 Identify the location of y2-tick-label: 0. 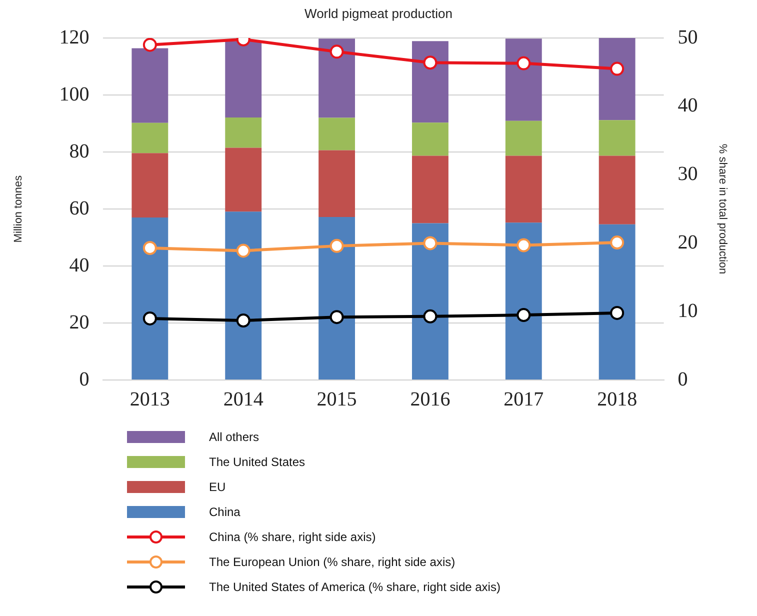
(683, 379).